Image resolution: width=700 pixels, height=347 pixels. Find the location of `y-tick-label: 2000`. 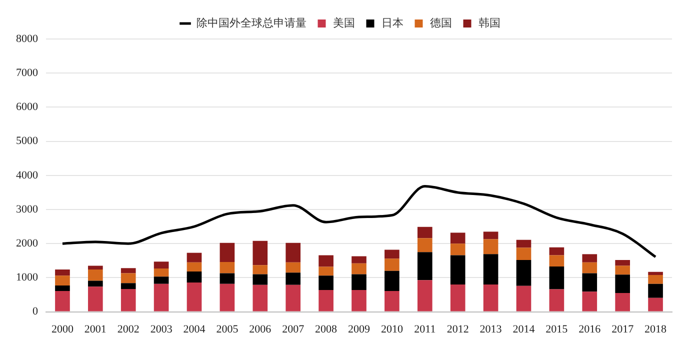

y-tick-label: 2000 is located at coordinates (27, 243).